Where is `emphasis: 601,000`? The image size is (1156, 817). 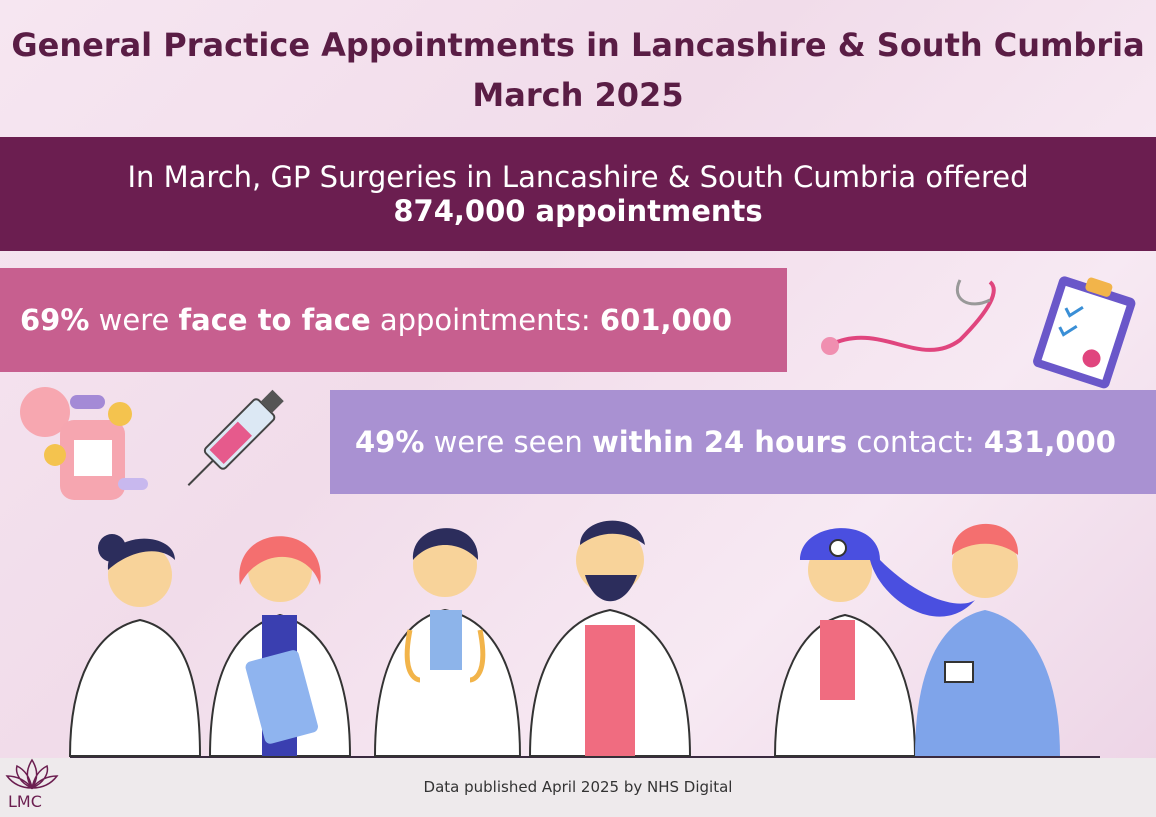
emphasis: 601,000 is located at coordinates (666, 320).